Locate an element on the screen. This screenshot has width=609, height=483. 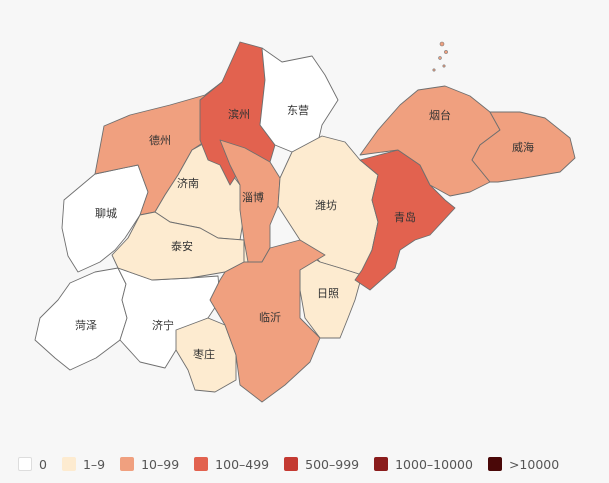
region-label-zaozhuang: 枣庄 is located at coordinates (204, 354).